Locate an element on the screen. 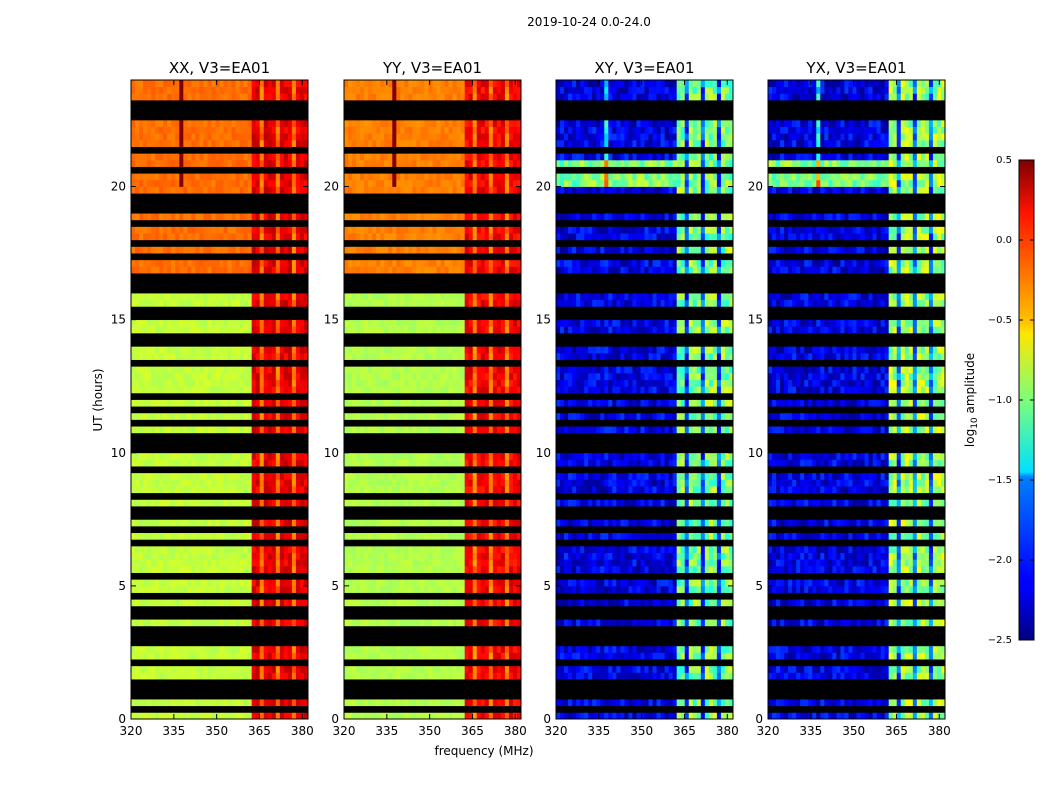  x-tick-label: 380 is located at coordinates (515, 731).